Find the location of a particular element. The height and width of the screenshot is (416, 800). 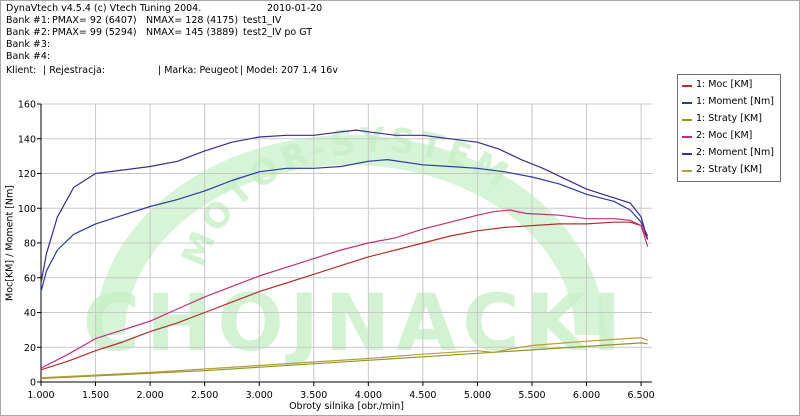

x-tick-label: 1.000 is located at coordinates (40, 395).